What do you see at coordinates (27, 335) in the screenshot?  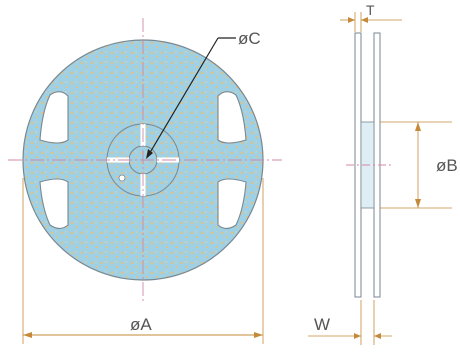 I see `diameter-a-arrow-left` at bounding box center [27, 335].